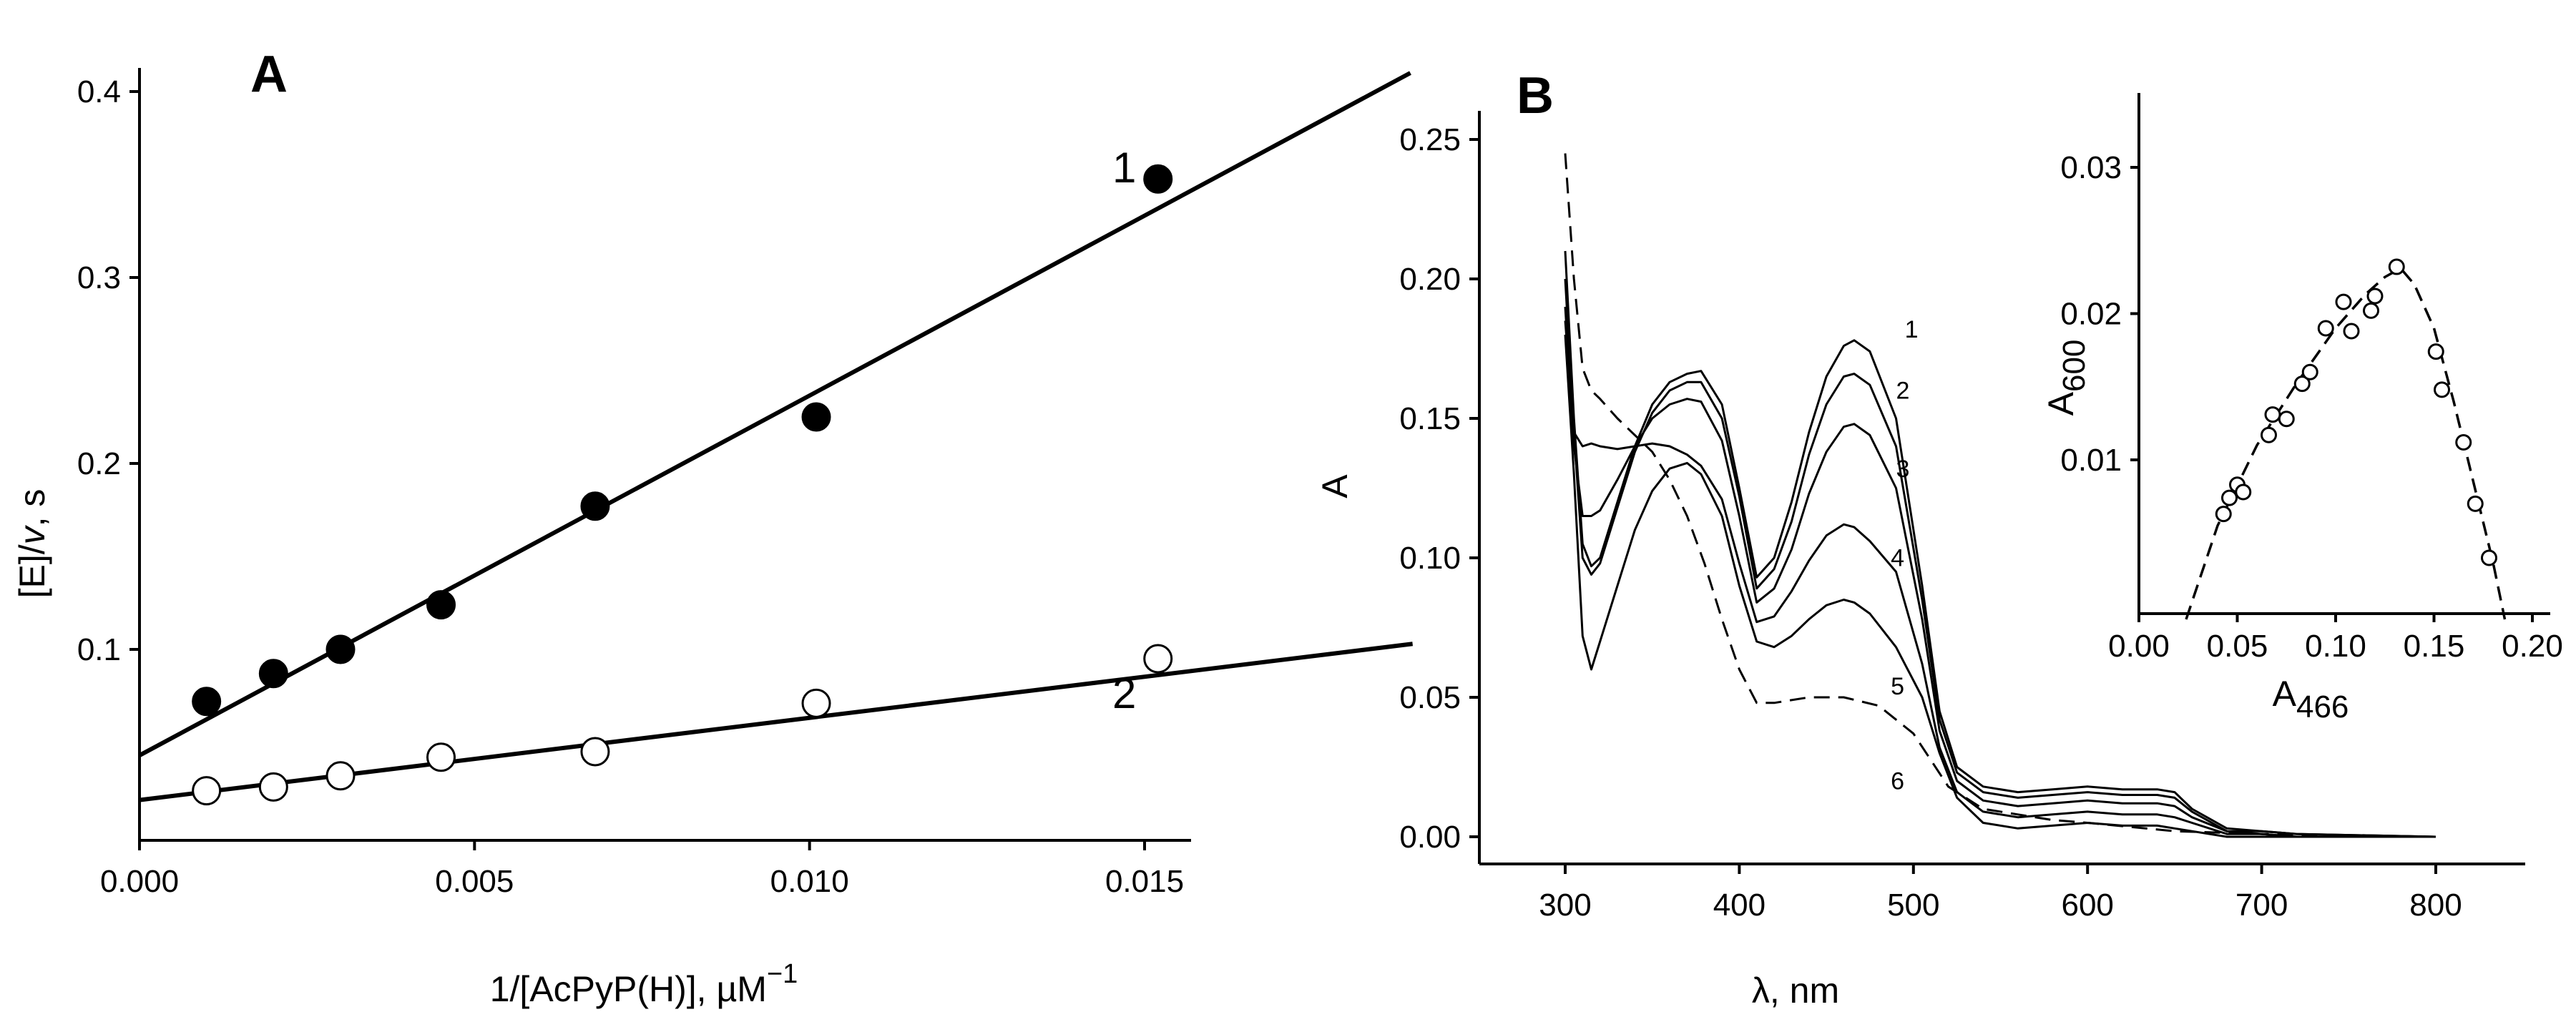 This screenshot has height=1017, width=2576. I want to click on panel-b-x-tick-label: 300, so click(1565, 906).